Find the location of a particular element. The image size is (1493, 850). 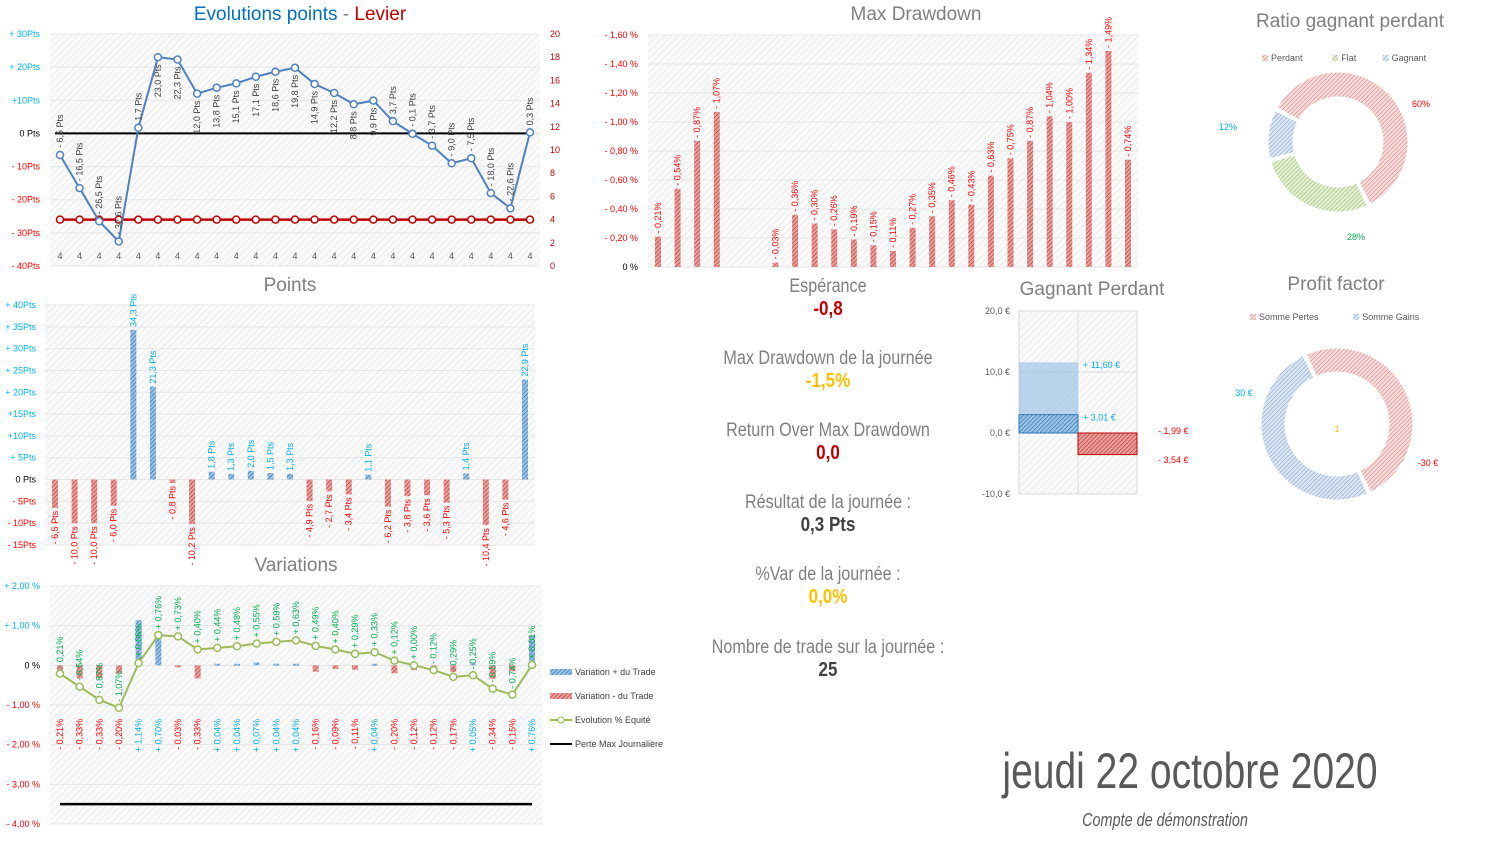

point-data-label: - 32,6 Pts is located at coordinates (119, 214).